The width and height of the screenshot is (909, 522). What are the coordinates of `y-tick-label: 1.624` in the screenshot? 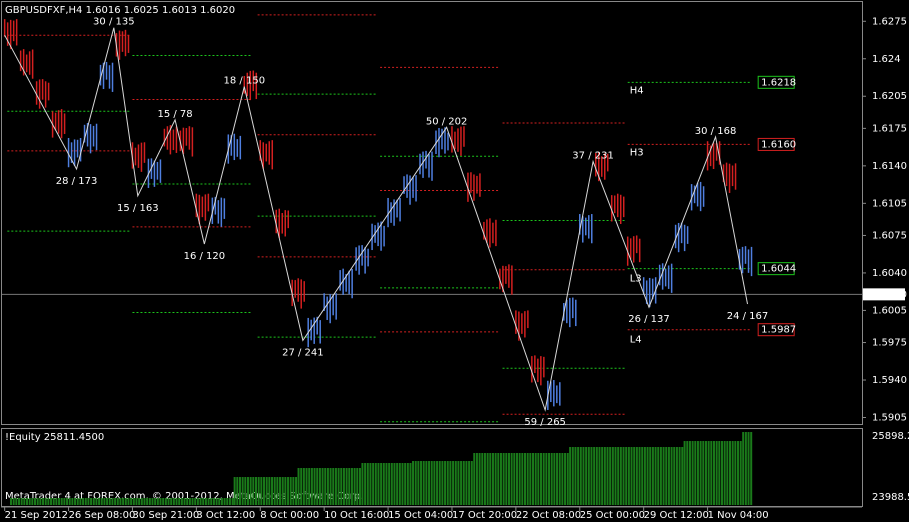 It's located at (886, 59).